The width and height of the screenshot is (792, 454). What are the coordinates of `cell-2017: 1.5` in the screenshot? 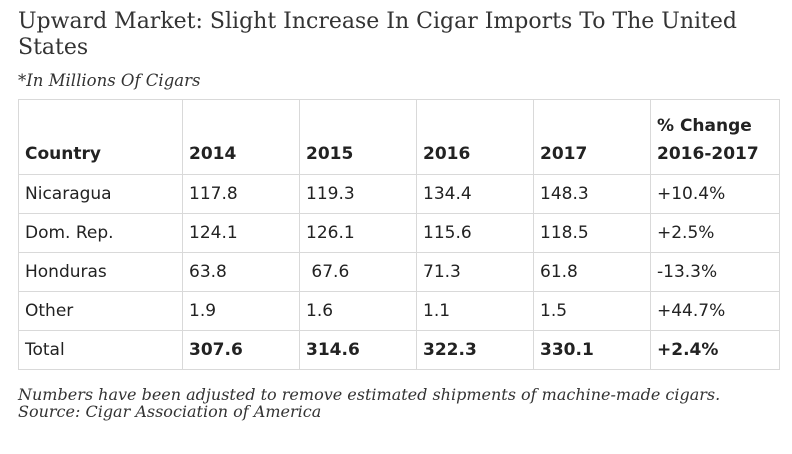 It's located at (592, 311).